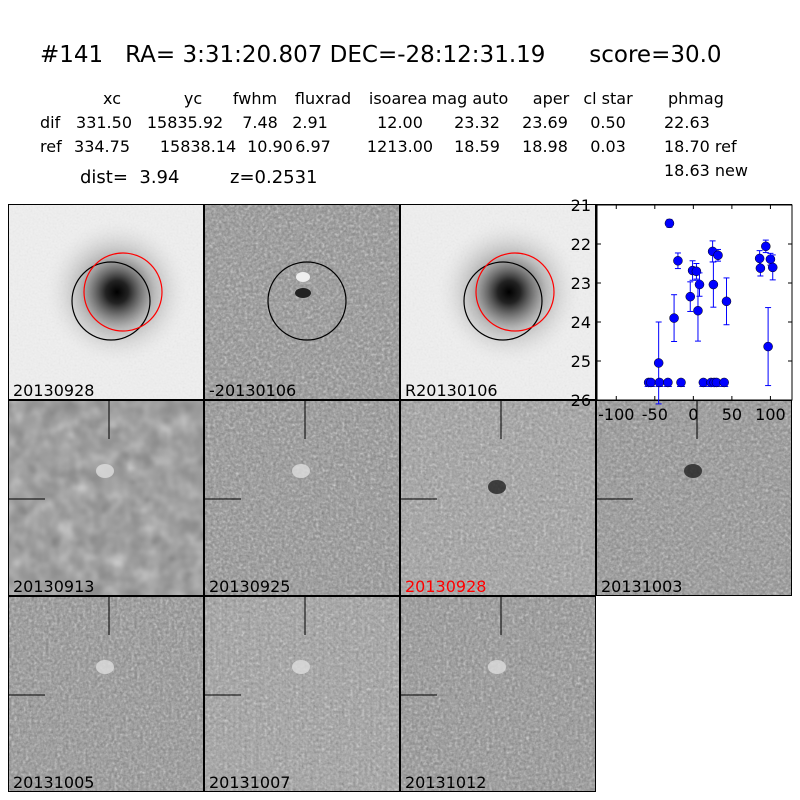  Describe the element at coordinates (498, 694) in the screenshot. I see `image-stamp-stamp: 20131012` at that location.